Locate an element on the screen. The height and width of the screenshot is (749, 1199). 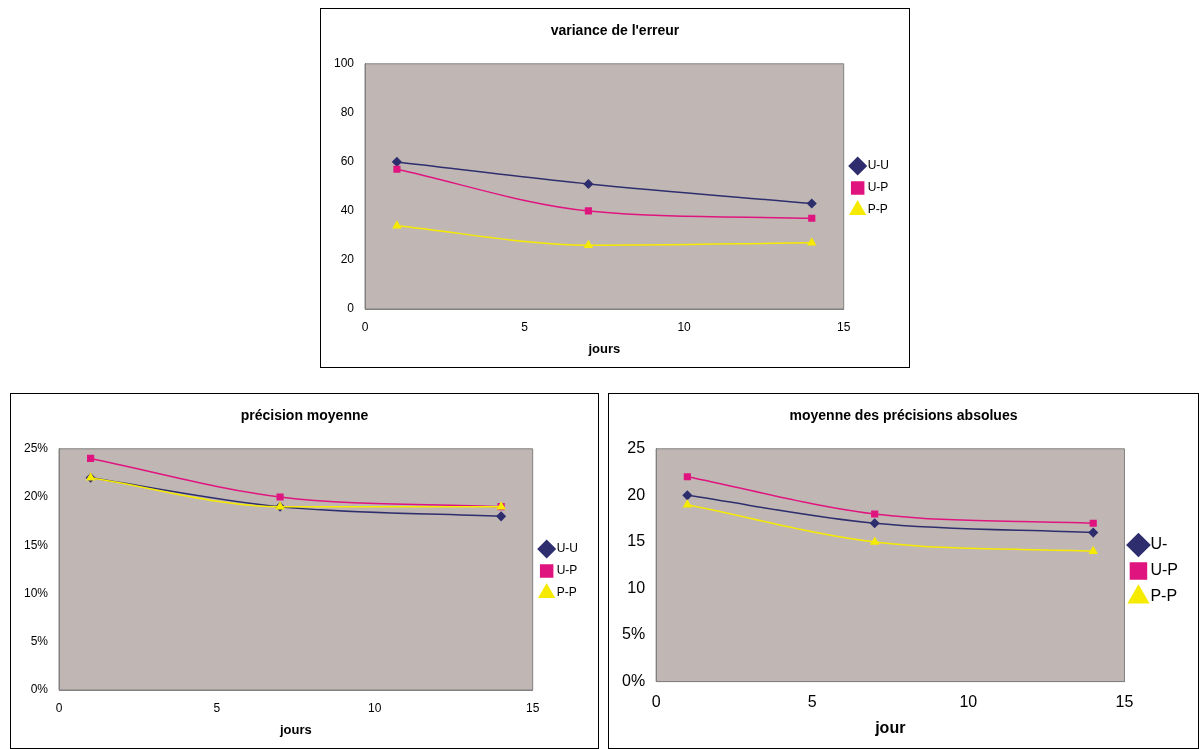
y-tick-label: 80 is located at coordinates (347, 112).